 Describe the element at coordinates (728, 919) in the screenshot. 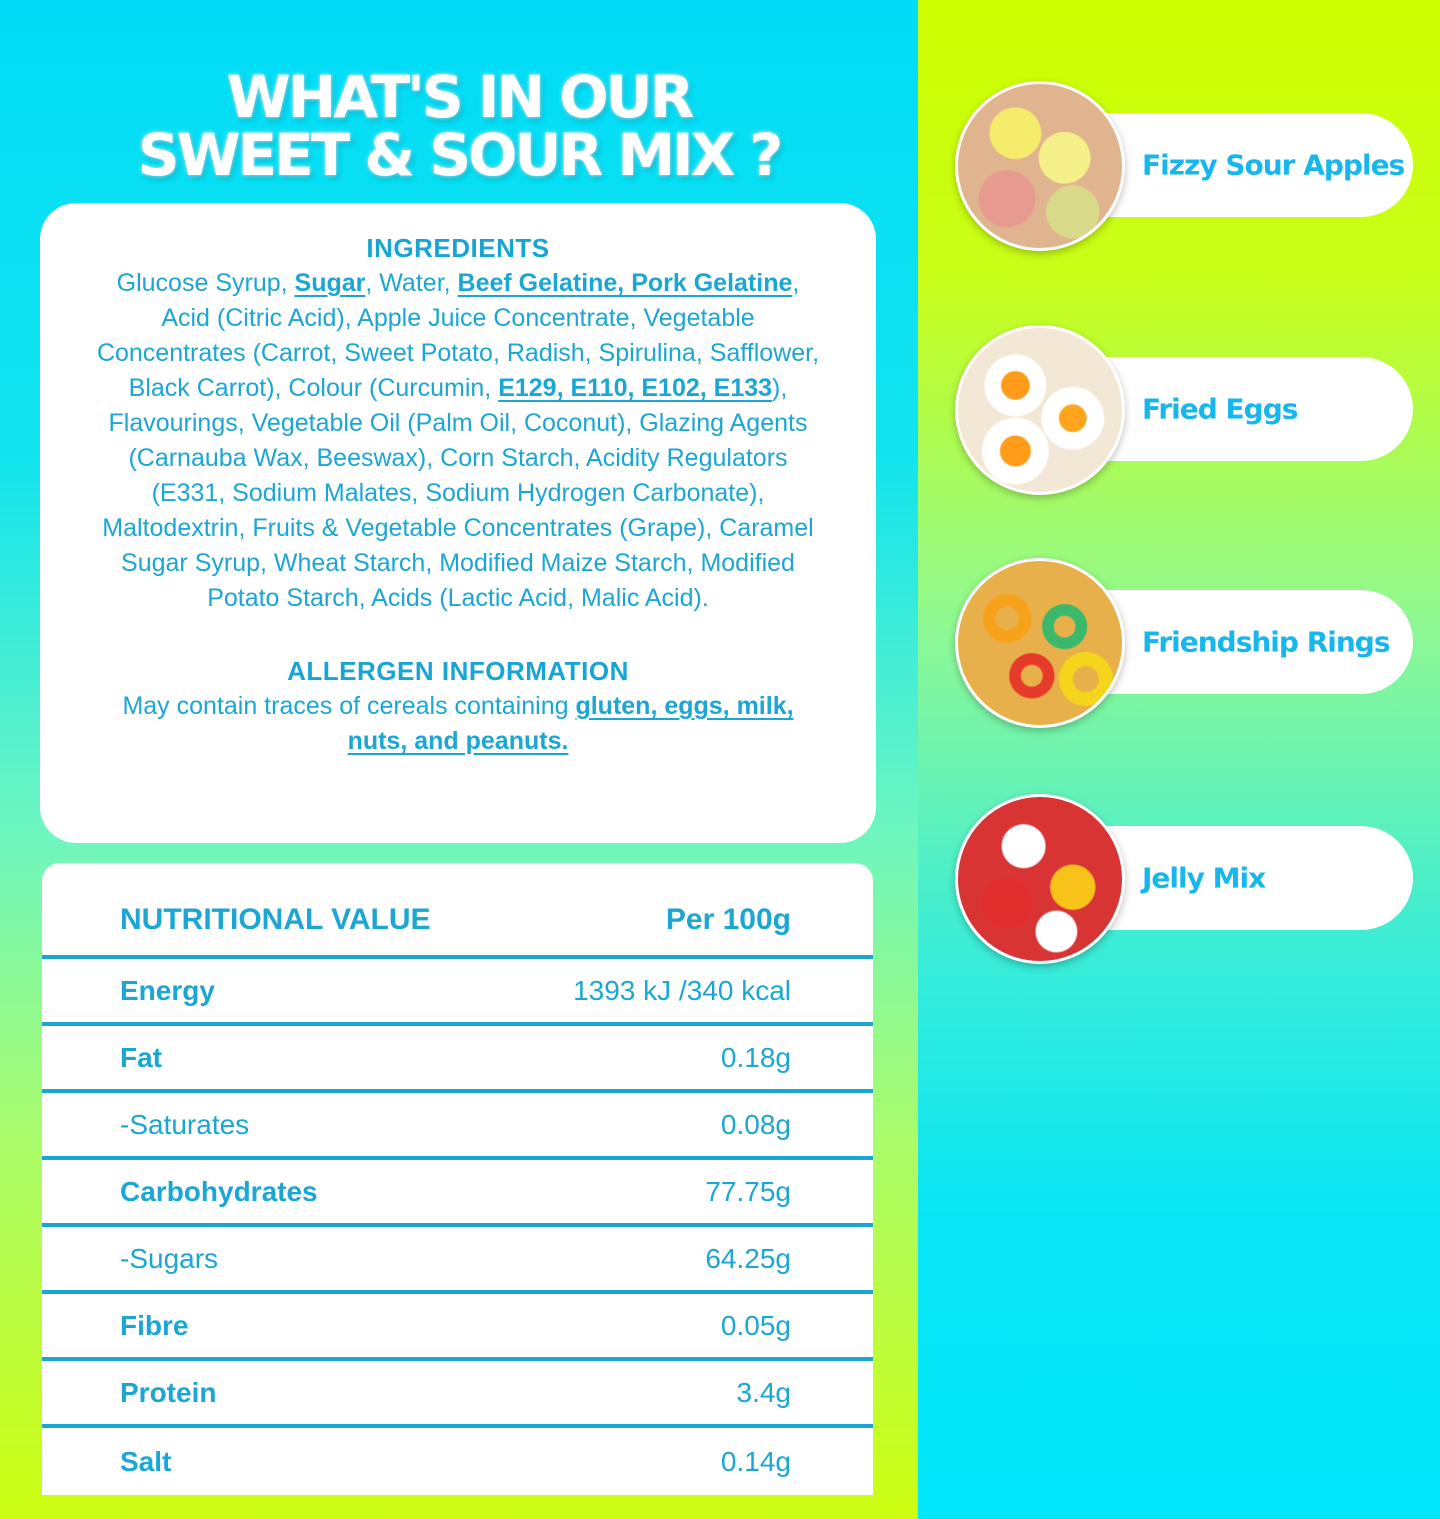

I see `nutrition-header-value: Per 100g` at that location.